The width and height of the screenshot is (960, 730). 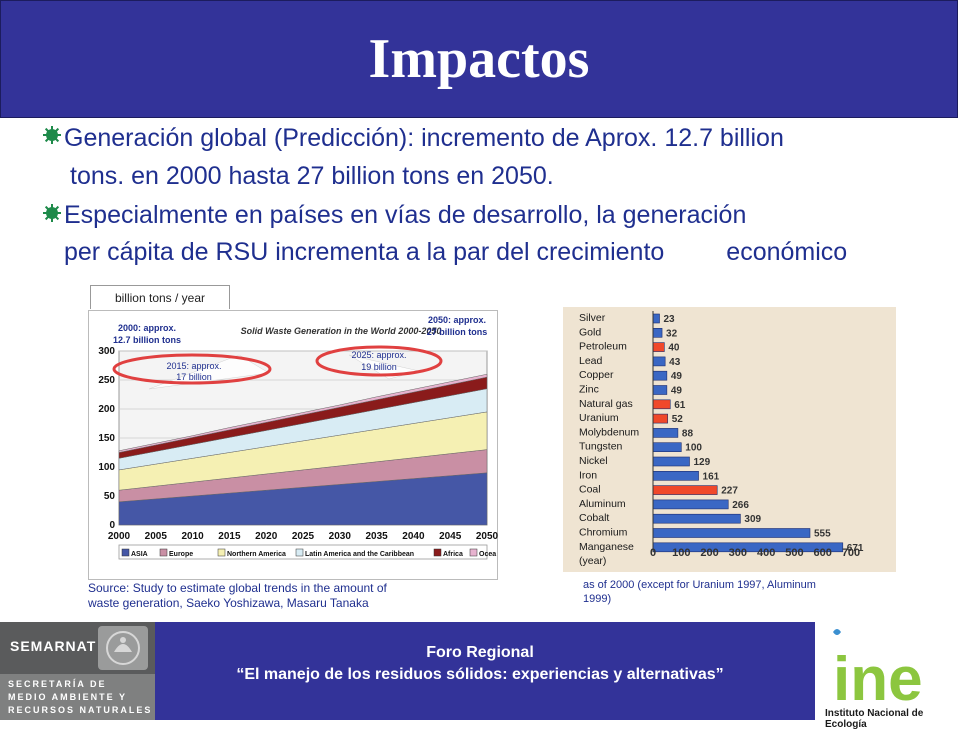 I want to click on x-tick-label: 500, so click(x=794, y=553).